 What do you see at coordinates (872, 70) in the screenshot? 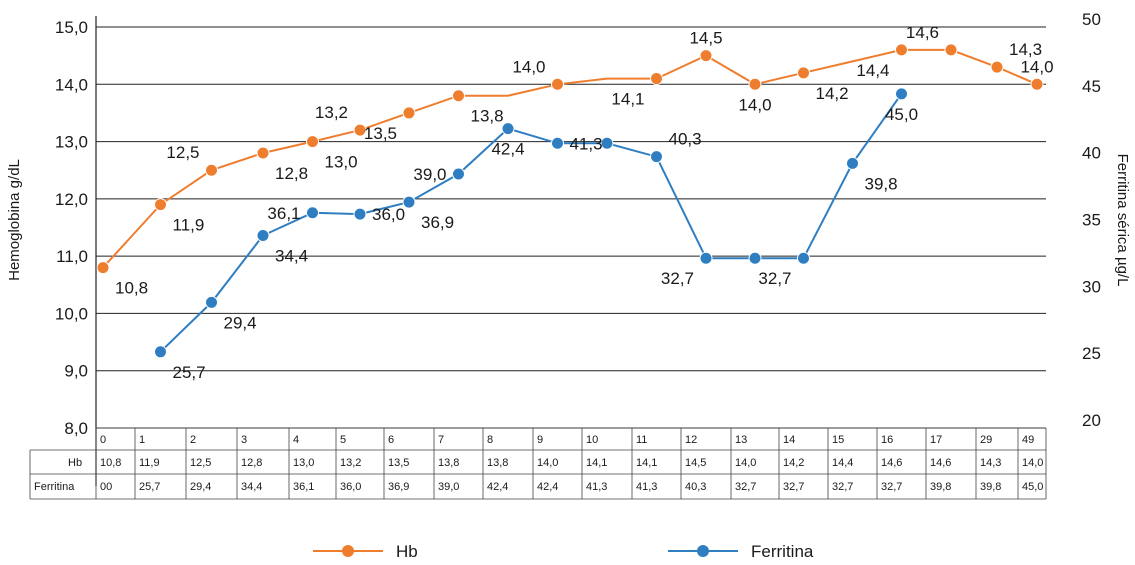
I see `data-label: 14,4` at bounding box center [872, 70].